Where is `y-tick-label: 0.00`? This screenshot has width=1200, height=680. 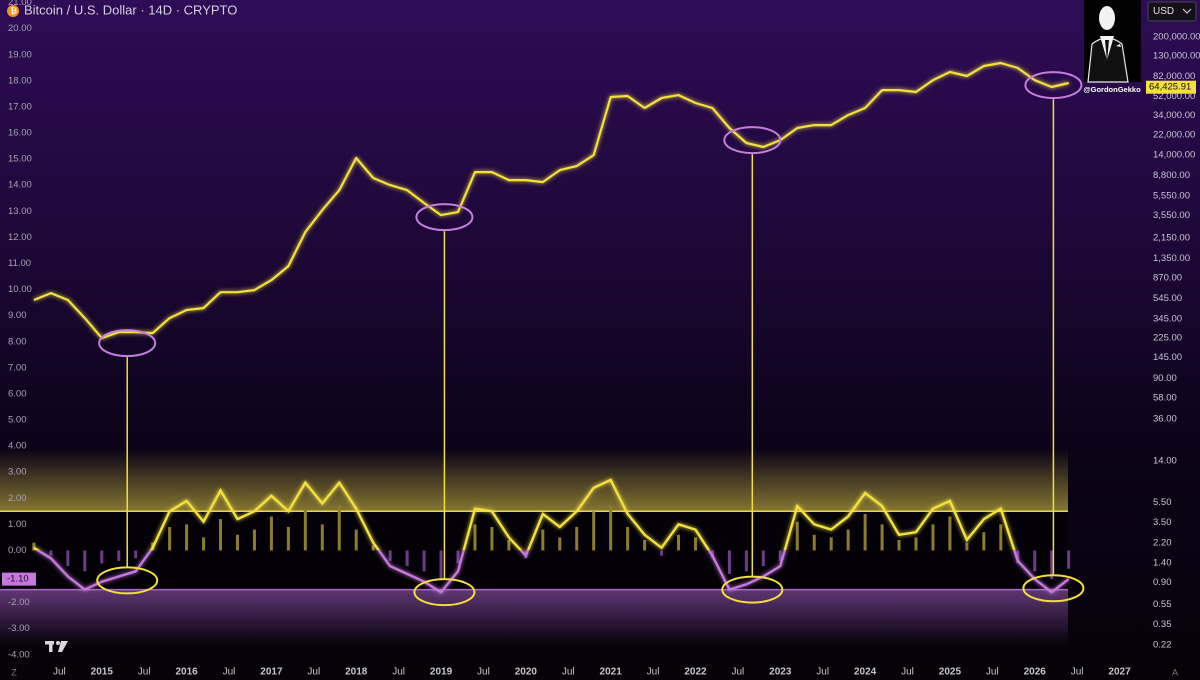
y-tick-label: 0.00 is located at coordinates (17, 550).